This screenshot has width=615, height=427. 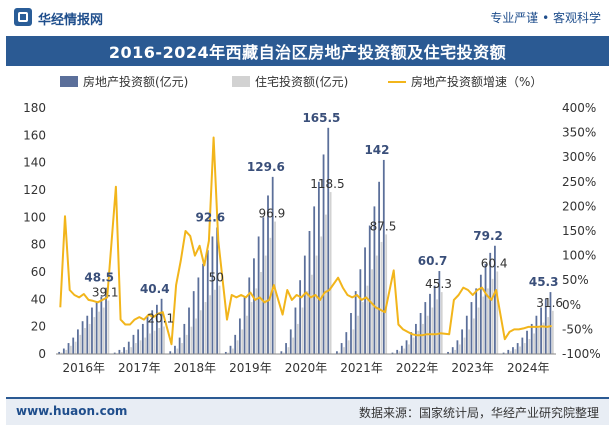 What do you see at coordinates (361, 368) in the screenshot?
I see `x-tick-label: 2021年` at bounding box center [361, 368].